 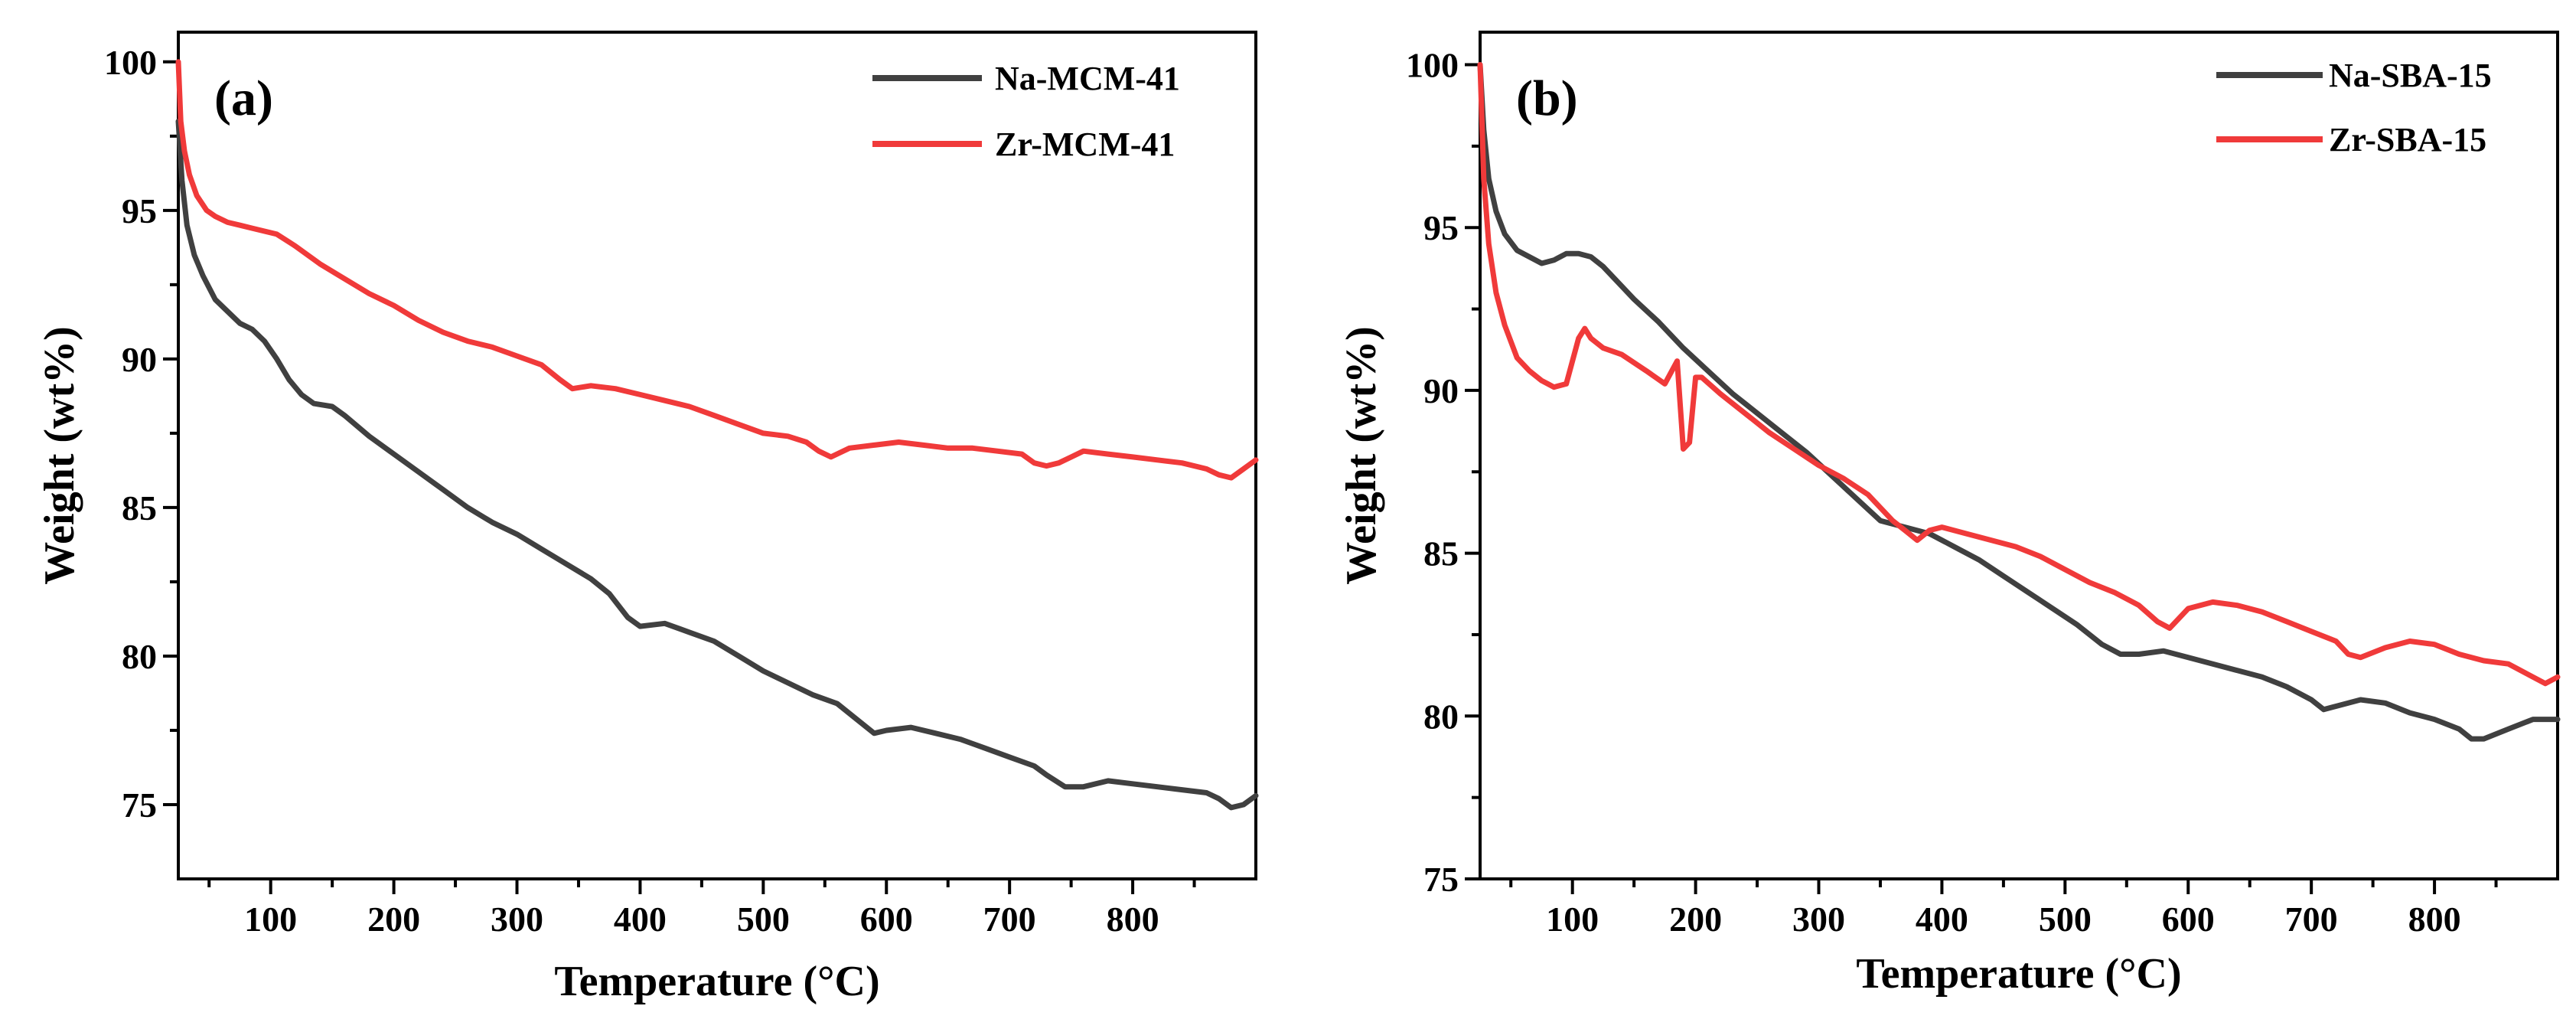 What do you see at coordinates (1441, 716) in the screenshot?
I see `y-tick-label-b-80: 80` at bounding box center [1441, 716].